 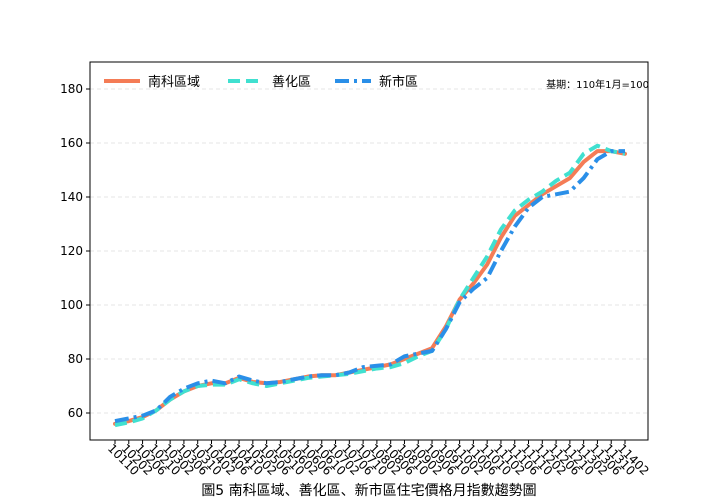 What do you see at coordinates (75, 413) in the screenshot?
I see `y-tick-label: 60` at bounding box center [75, 413].